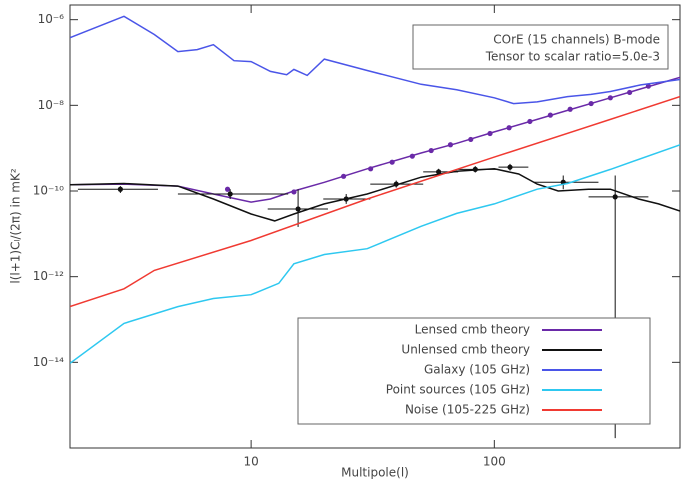 This screenshot has height=482, width=681. What do you see at coordinates (477, 370) in the screenshot?
I see `legend-label: Galaxy (105 GHz)` at bounding box center [477, 370].